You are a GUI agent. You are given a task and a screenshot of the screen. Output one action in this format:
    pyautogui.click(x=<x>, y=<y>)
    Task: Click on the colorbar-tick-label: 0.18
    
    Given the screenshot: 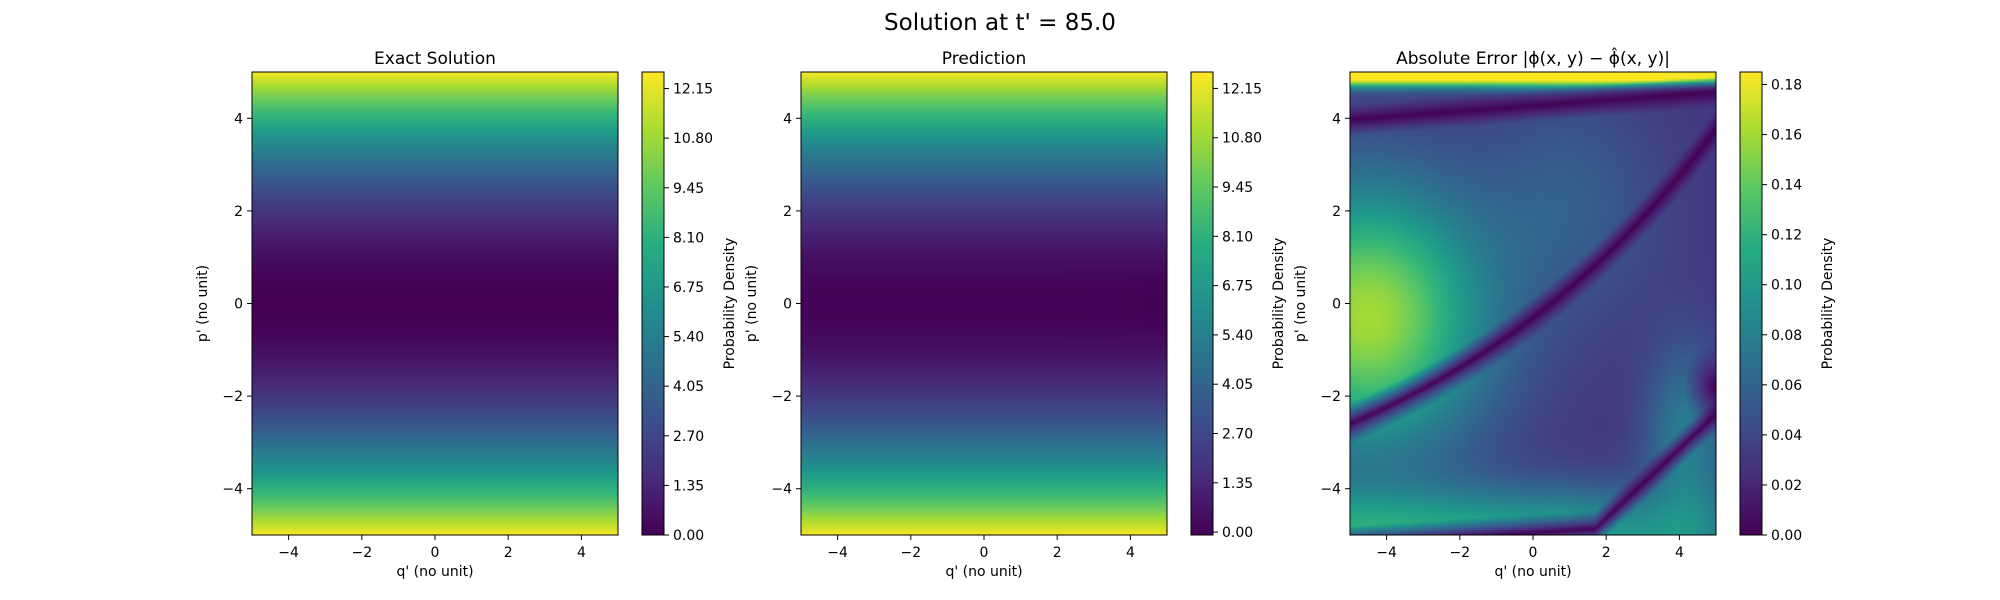 What is the action you would take?
    pyautogui.click(x=1786, y=86)
    